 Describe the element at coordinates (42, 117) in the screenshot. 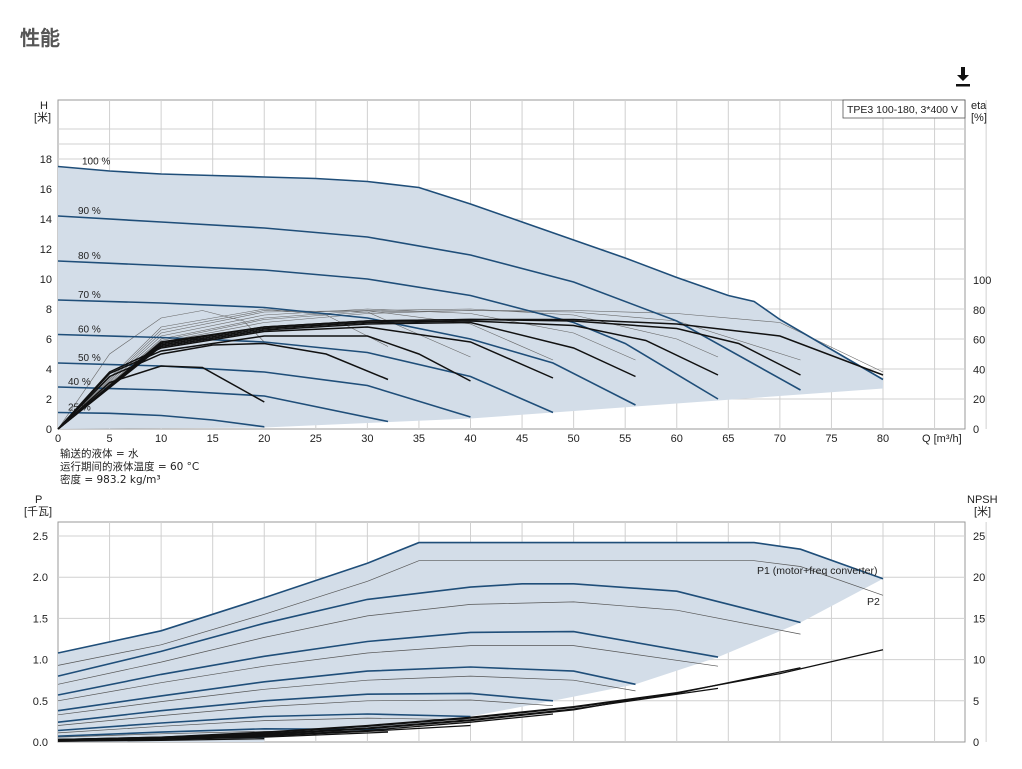

I see `top-ylabel-unit: [米]` at that location.